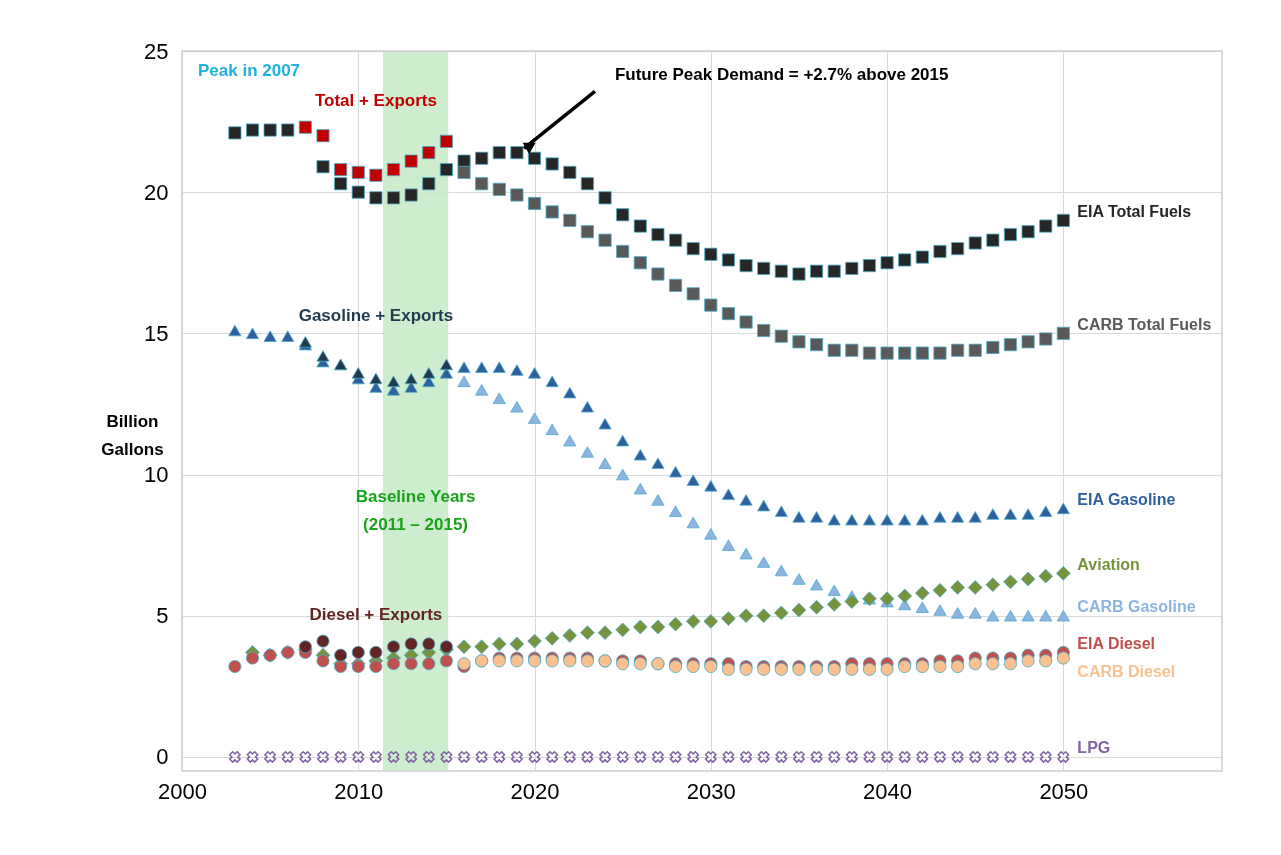 Image resolution: width=1281 pixels, height=855 pixels. What do you see at coordinates (376, 615) in the screenshot?
I see `series-label: Diesel + Exports` at bounding box center [376, 615].